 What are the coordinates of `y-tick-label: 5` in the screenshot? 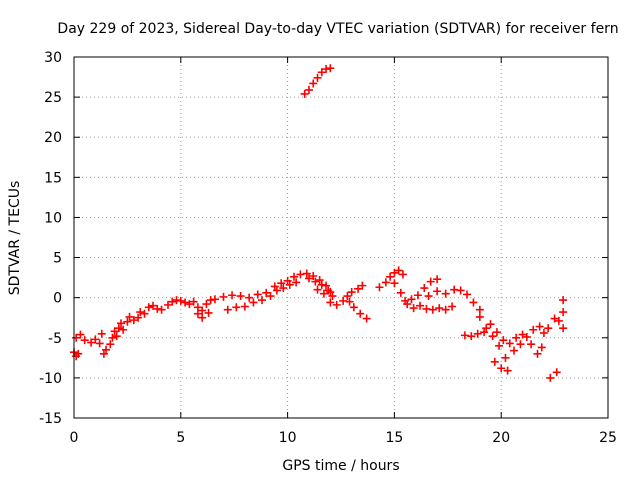 It's located at (57, 259).